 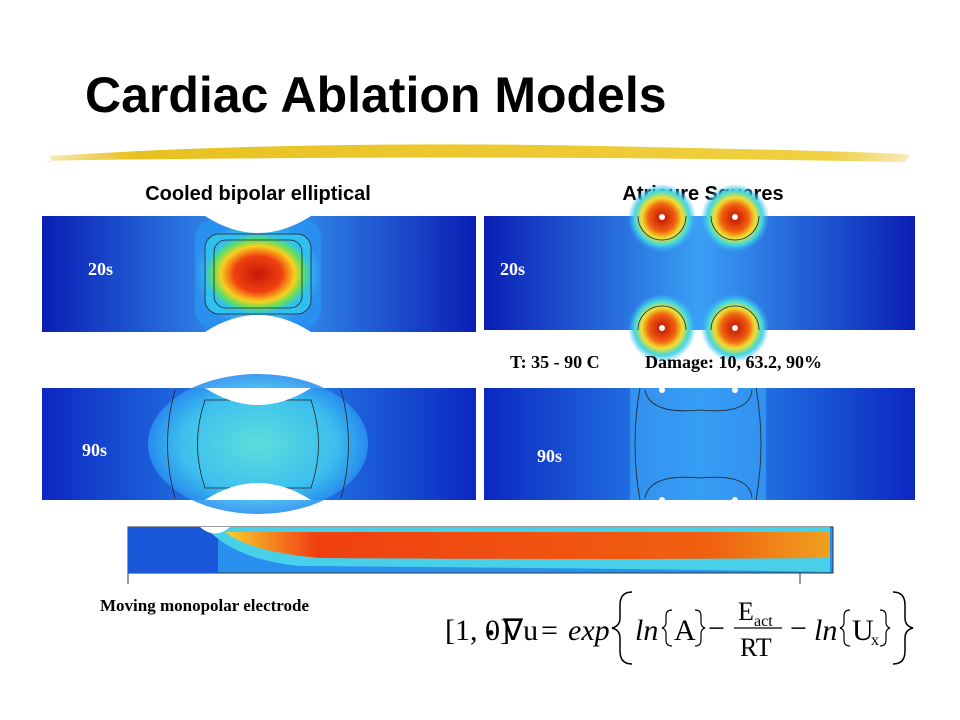 I want to click on eq-equals: =, so click(x=549, y=630).